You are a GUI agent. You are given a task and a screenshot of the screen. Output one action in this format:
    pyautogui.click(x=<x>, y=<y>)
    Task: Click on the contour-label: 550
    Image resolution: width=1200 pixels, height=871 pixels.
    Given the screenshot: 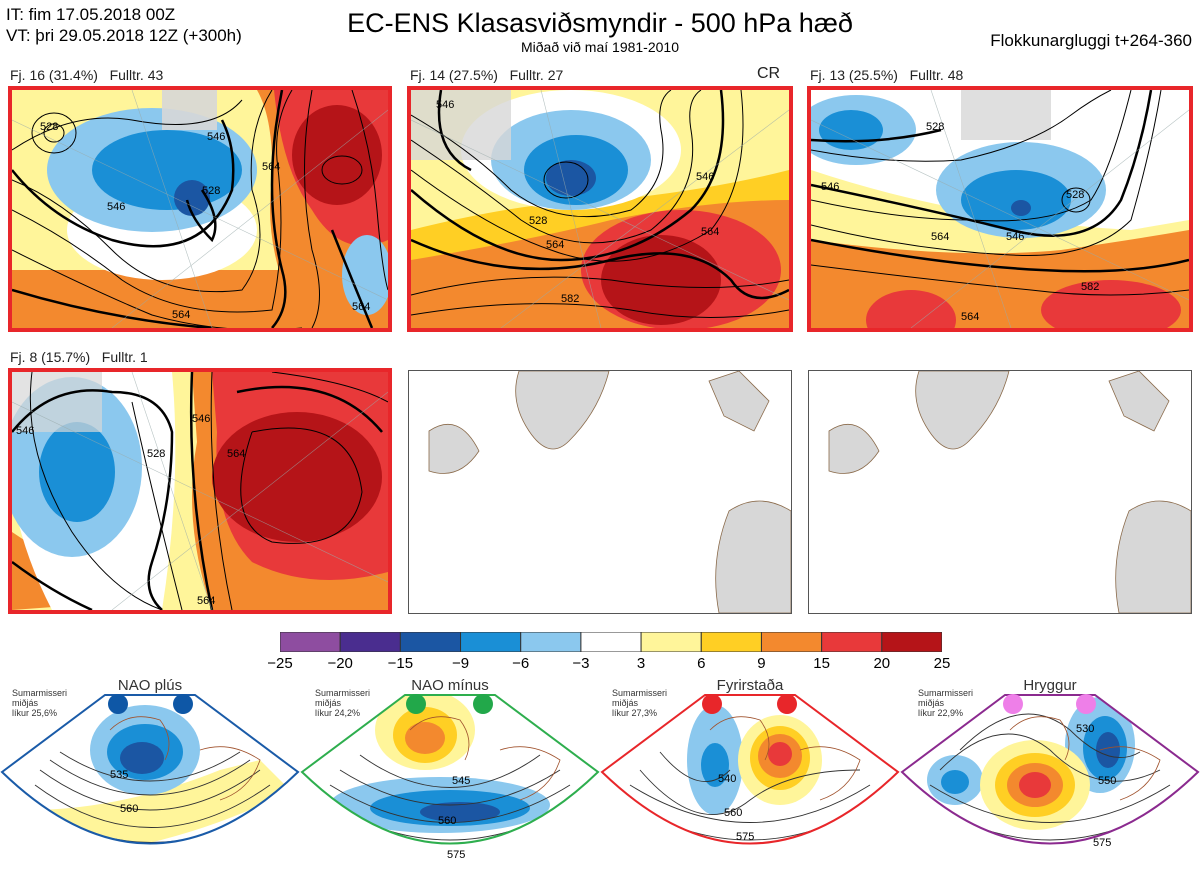 What is the action you would take?
    pyautogui.click(x=1107, y=781)
    